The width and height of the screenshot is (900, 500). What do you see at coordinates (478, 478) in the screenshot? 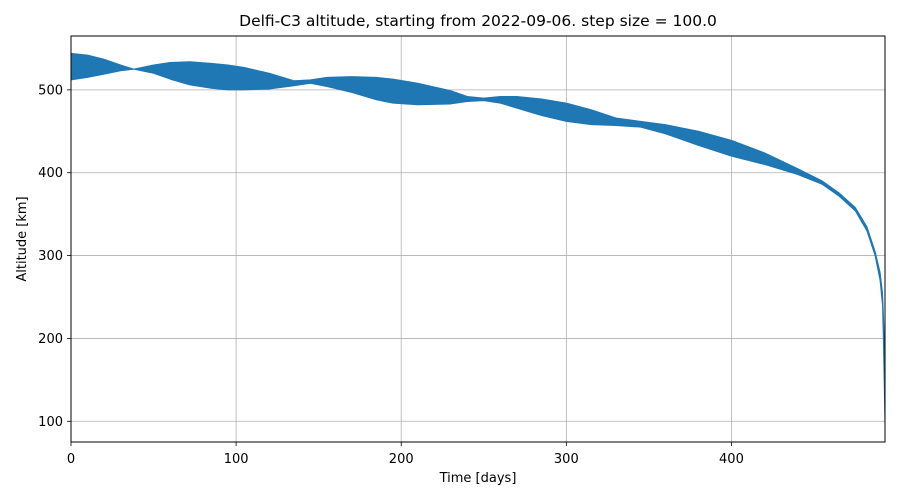
I see `x-axis-label: Time [days]` at bounding box center [478, 478].